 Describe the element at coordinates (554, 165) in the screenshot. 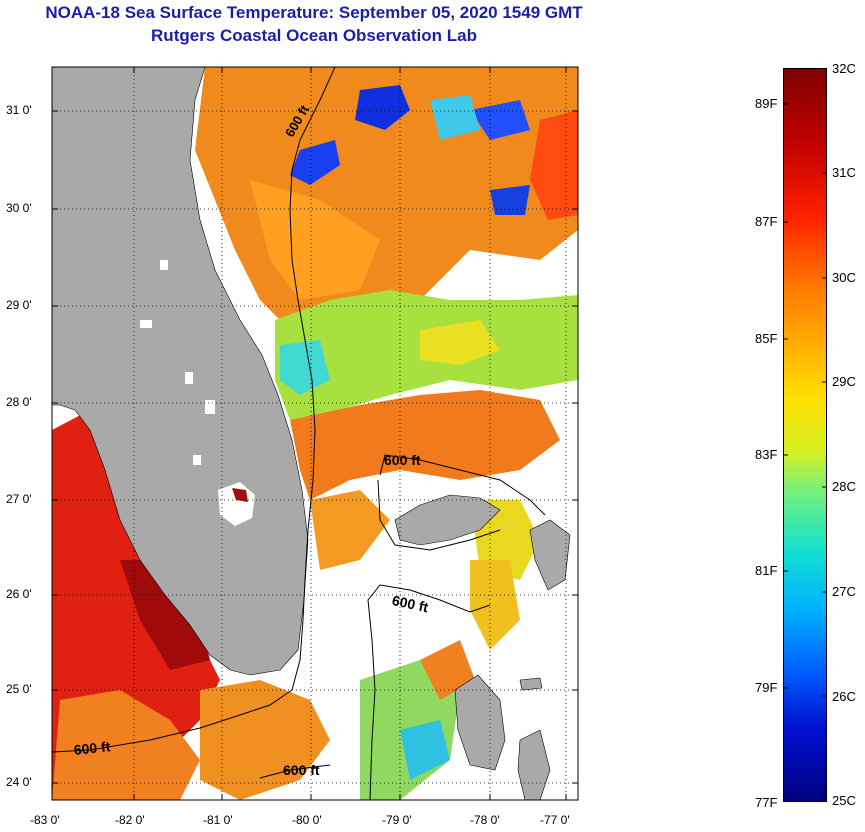

I see `sst-atlantic-red` at that location.